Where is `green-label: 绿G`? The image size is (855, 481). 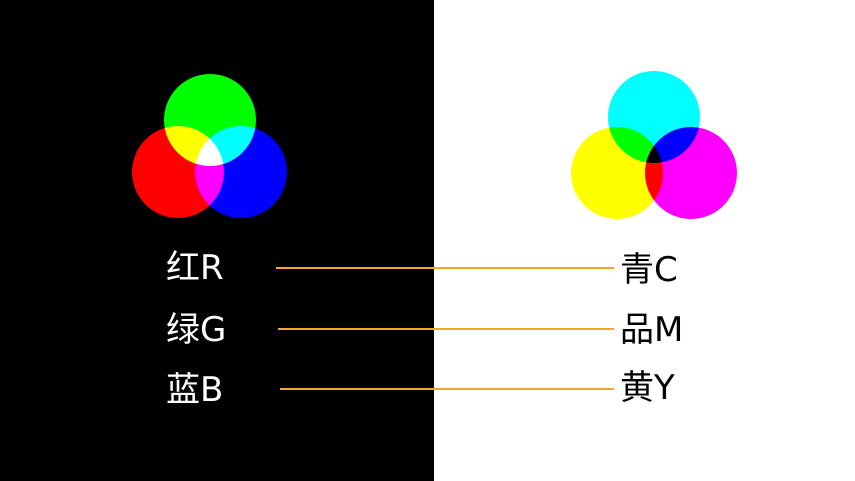
green-label: 绿G is located at coordinates (196, 330).